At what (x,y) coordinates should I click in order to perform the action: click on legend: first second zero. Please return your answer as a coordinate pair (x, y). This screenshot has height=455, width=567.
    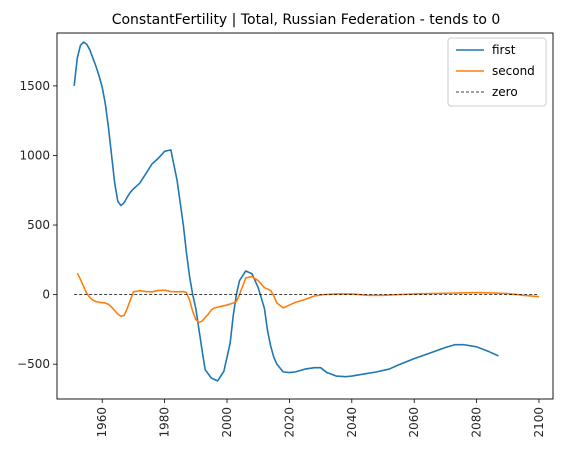
    Looking at the image, I should click on (497, 72).